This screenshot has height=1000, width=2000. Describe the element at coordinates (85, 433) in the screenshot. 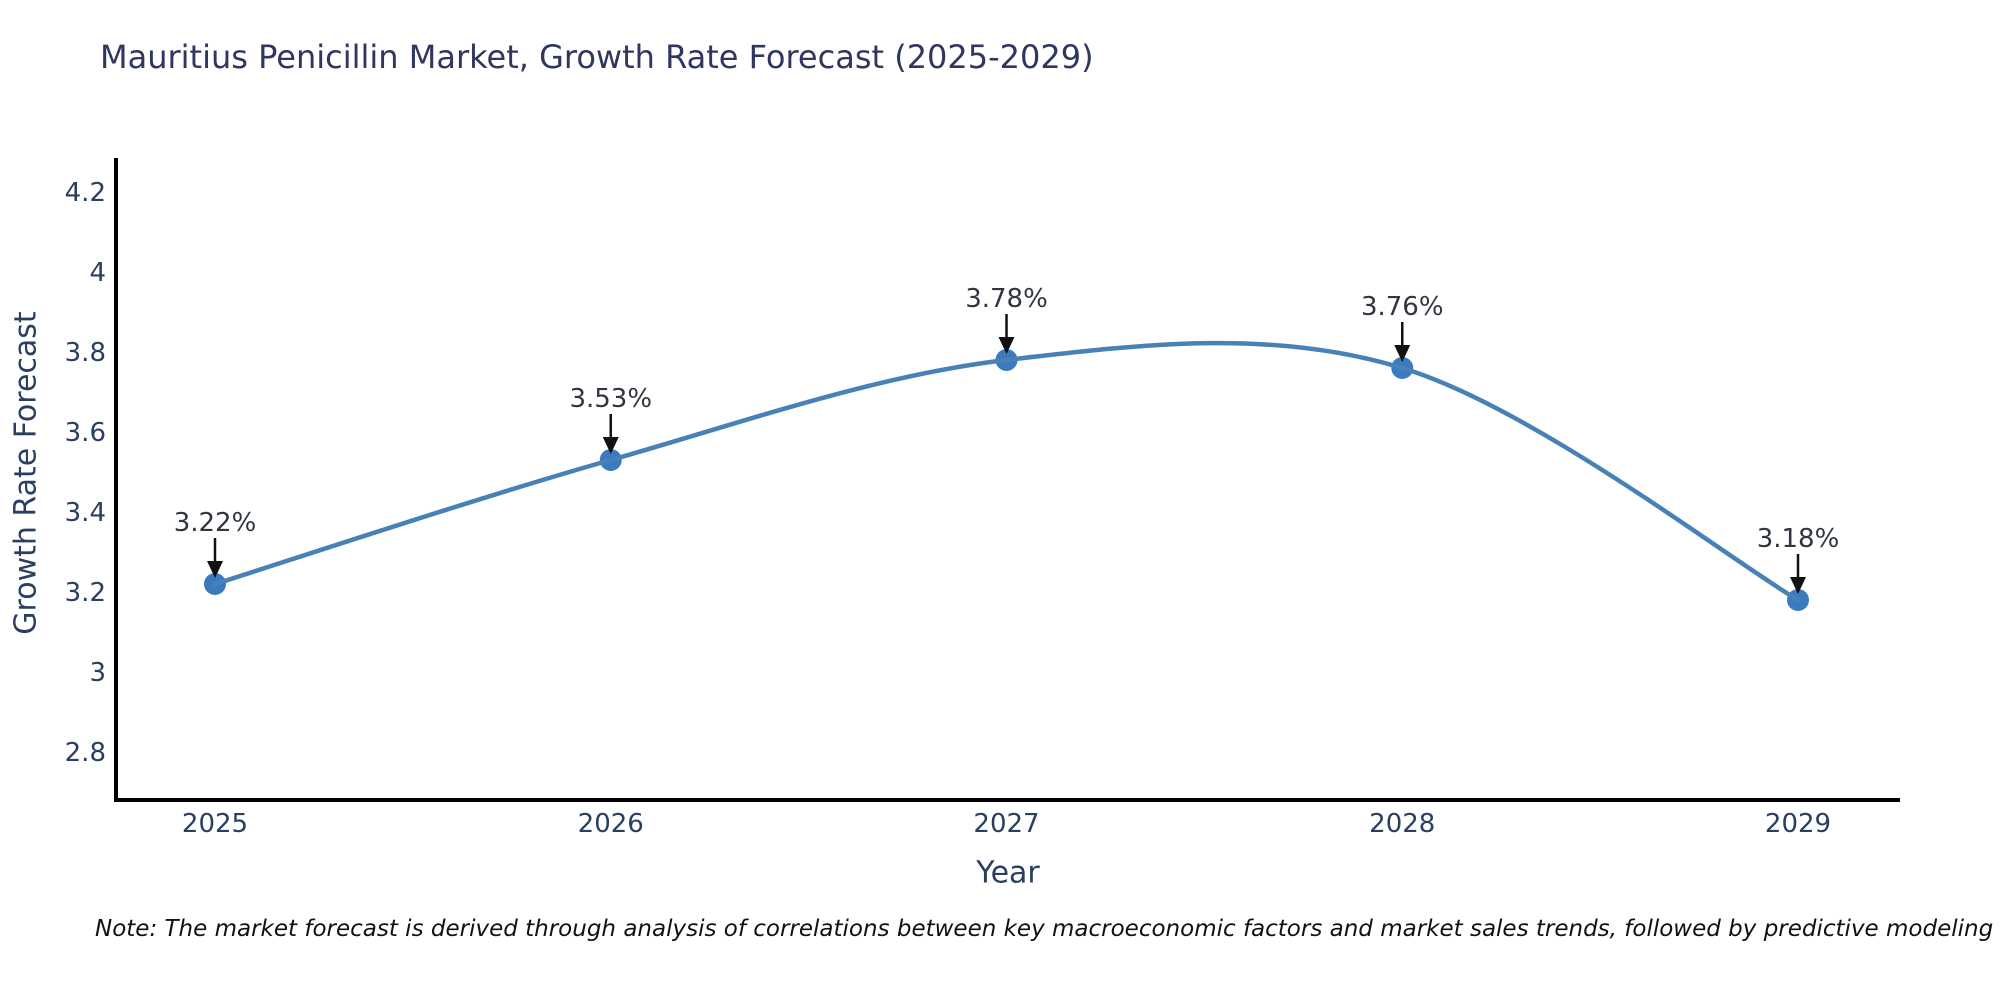

I see `y-tick-label: 3.6` at that location.